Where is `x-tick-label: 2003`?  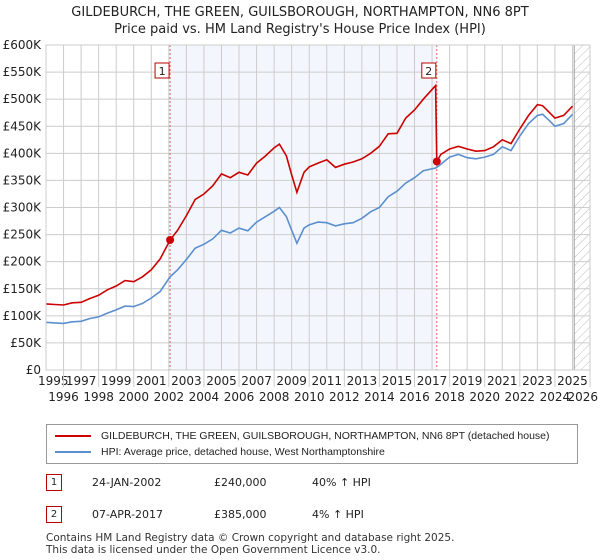 x-tick-label: 2003 is located at coordinates (186, 381).